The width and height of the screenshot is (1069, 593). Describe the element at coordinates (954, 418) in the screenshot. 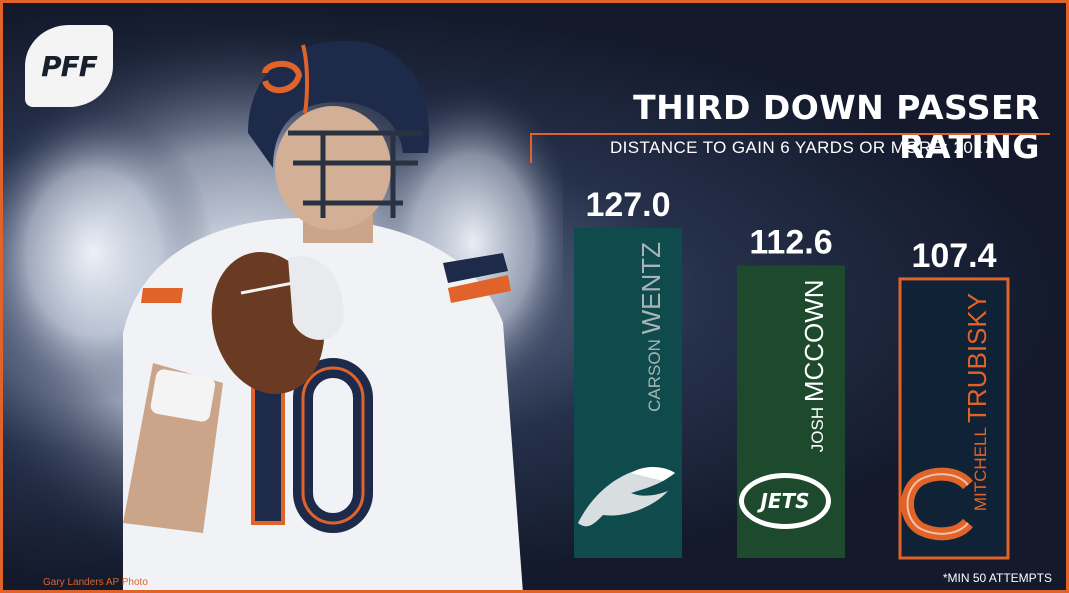

I see `bar-bears` at that location.